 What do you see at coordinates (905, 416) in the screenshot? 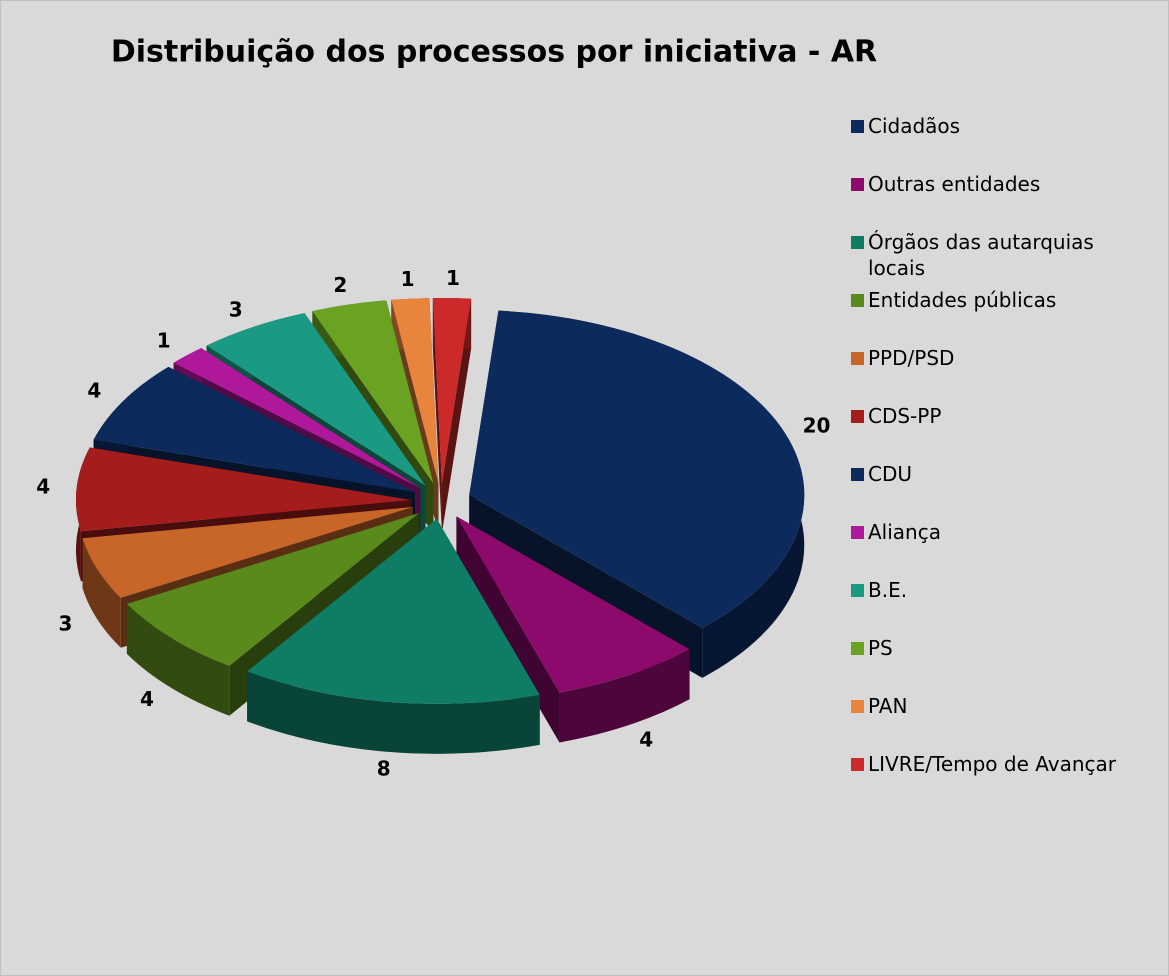
I see `legend-label: CDS-PP` at bounding box center [905, 416].